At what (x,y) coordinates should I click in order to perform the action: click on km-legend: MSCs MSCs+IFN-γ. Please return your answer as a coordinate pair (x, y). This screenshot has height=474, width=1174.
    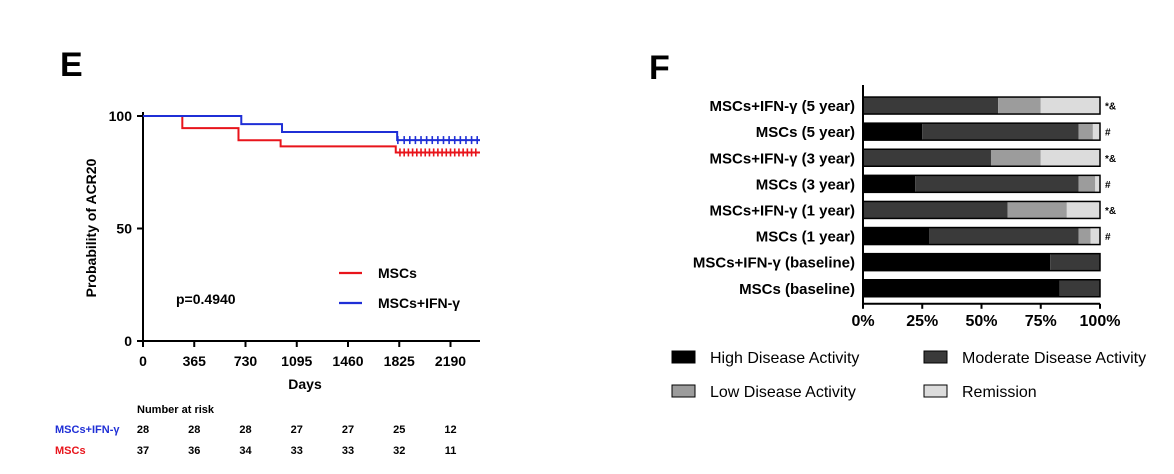
    Looking at the image, I should click on (399, 288).